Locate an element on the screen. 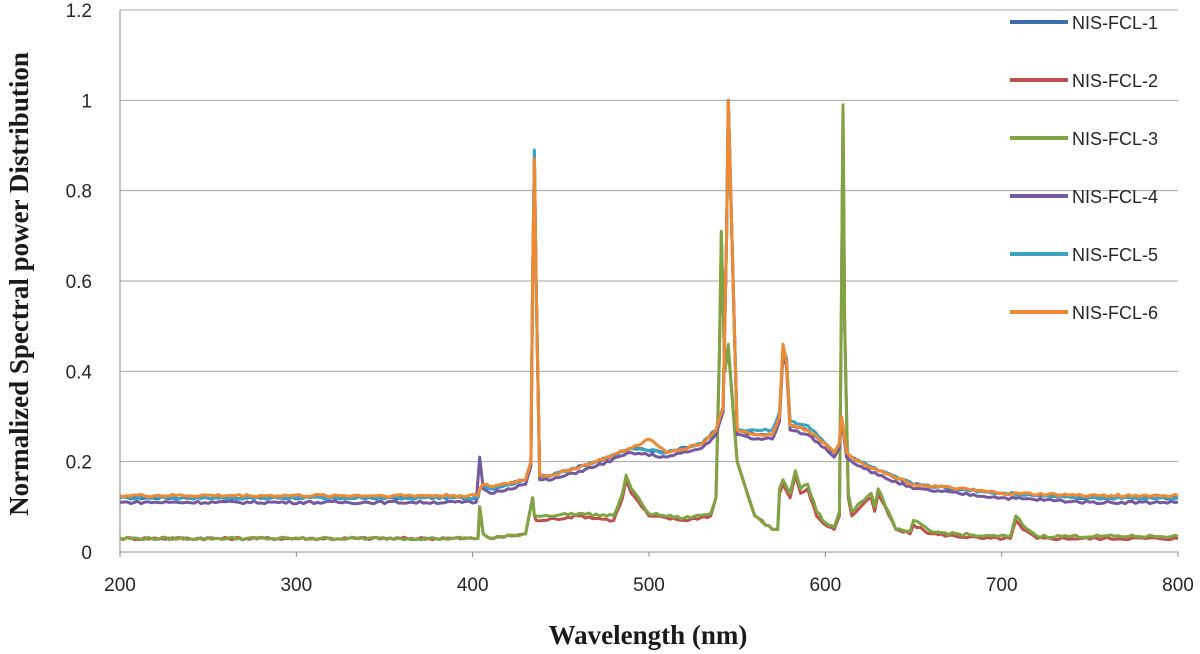 The width and height of the screenshot is (1200, 654). x-tick-label: 300 is located at coordinates (296, 585).